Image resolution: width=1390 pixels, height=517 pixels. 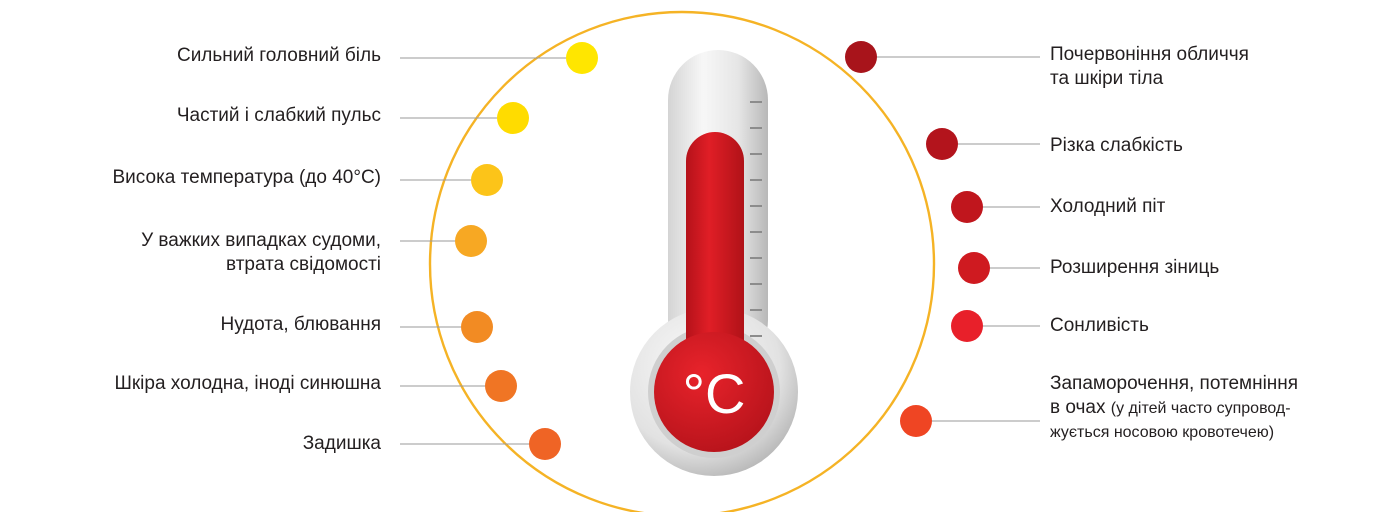 I want to click on symptom-label-left-6: Шкіра холодна, іноді синюшна, so click(x=247, y=384).